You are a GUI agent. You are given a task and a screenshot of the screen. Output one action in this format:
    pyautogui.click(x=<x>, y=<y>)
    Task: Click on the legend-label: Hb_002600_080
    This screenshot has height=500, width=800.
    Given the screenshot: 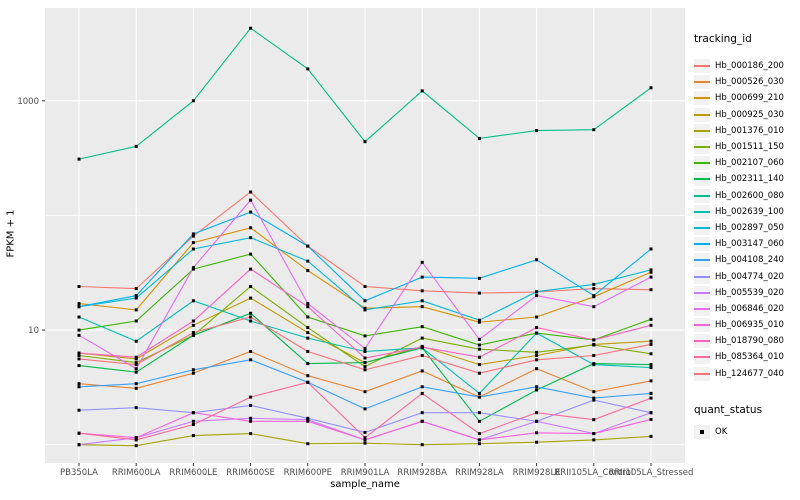 What is the action you would take?
    pyautogui.click(x=749, y=195)
    